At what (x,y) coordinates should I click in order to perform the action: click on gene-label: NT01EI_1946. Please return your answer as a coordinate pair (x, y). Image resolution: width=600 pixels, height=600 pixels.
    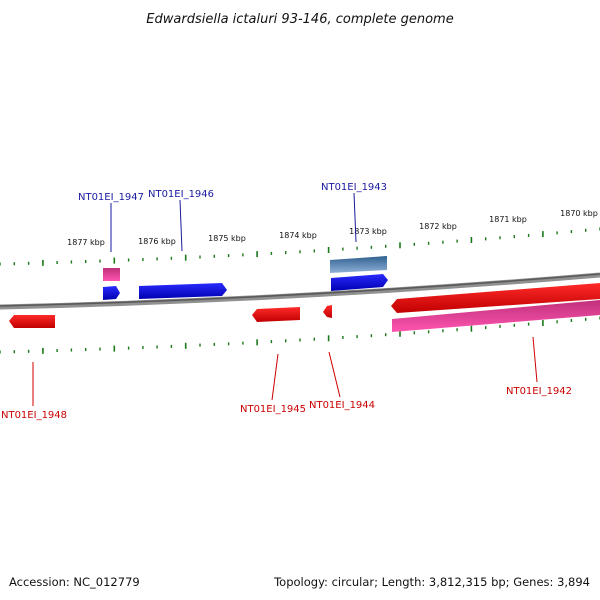
    Looking at the image, I should click on (181, 194).